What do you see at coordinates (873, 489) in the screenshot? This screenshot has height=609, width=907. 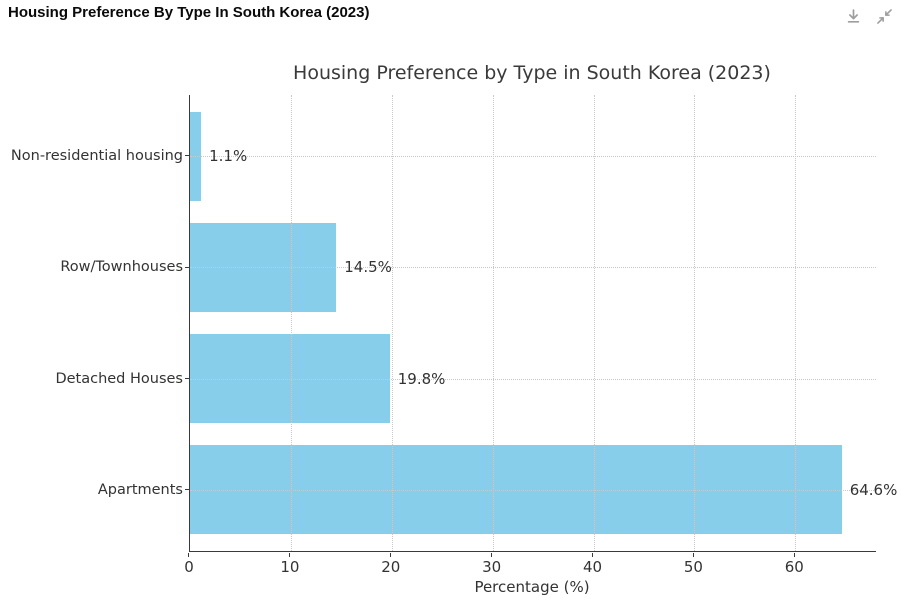 I see `bar-value-label: 64.6%` at bounding box center [873, 489].